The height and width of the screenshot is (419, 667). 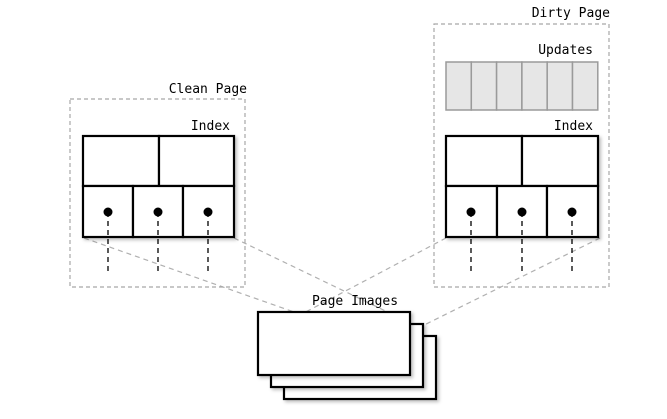 I want to click on dirty-page-label: Dirty Page, so click(x=571, y=13).